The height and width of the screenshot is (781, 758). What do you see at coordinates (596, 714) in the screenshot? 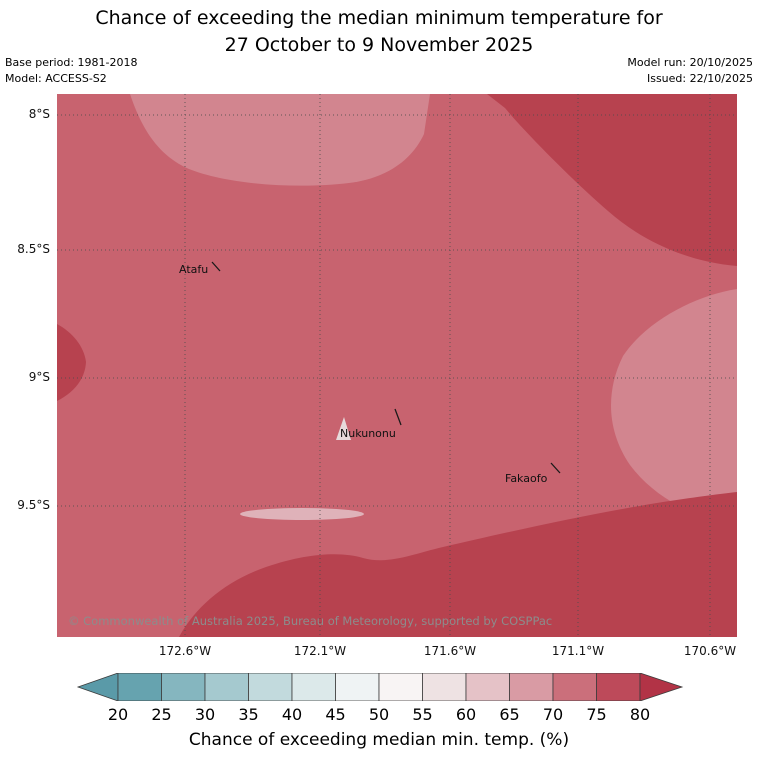
I see `cb-tick-75: 75` at bounding box center [596, 714].